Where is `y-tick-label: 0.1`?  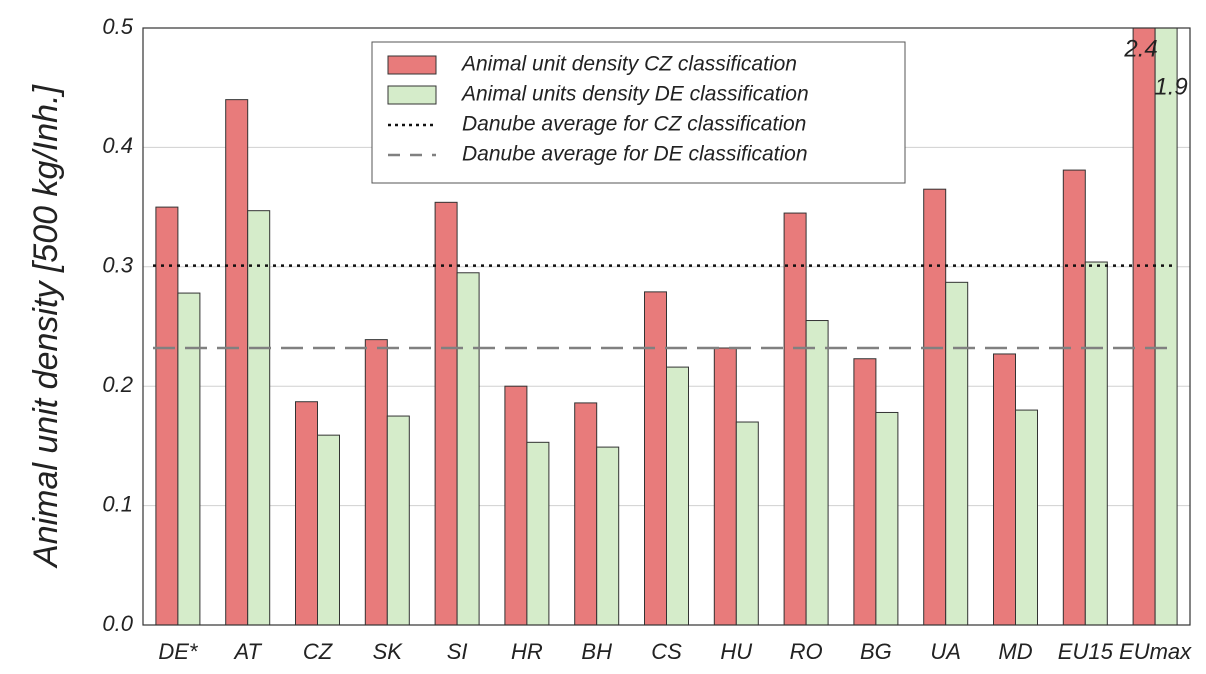 y-tick-label: 0.1 is located at coordinates (117, 503).